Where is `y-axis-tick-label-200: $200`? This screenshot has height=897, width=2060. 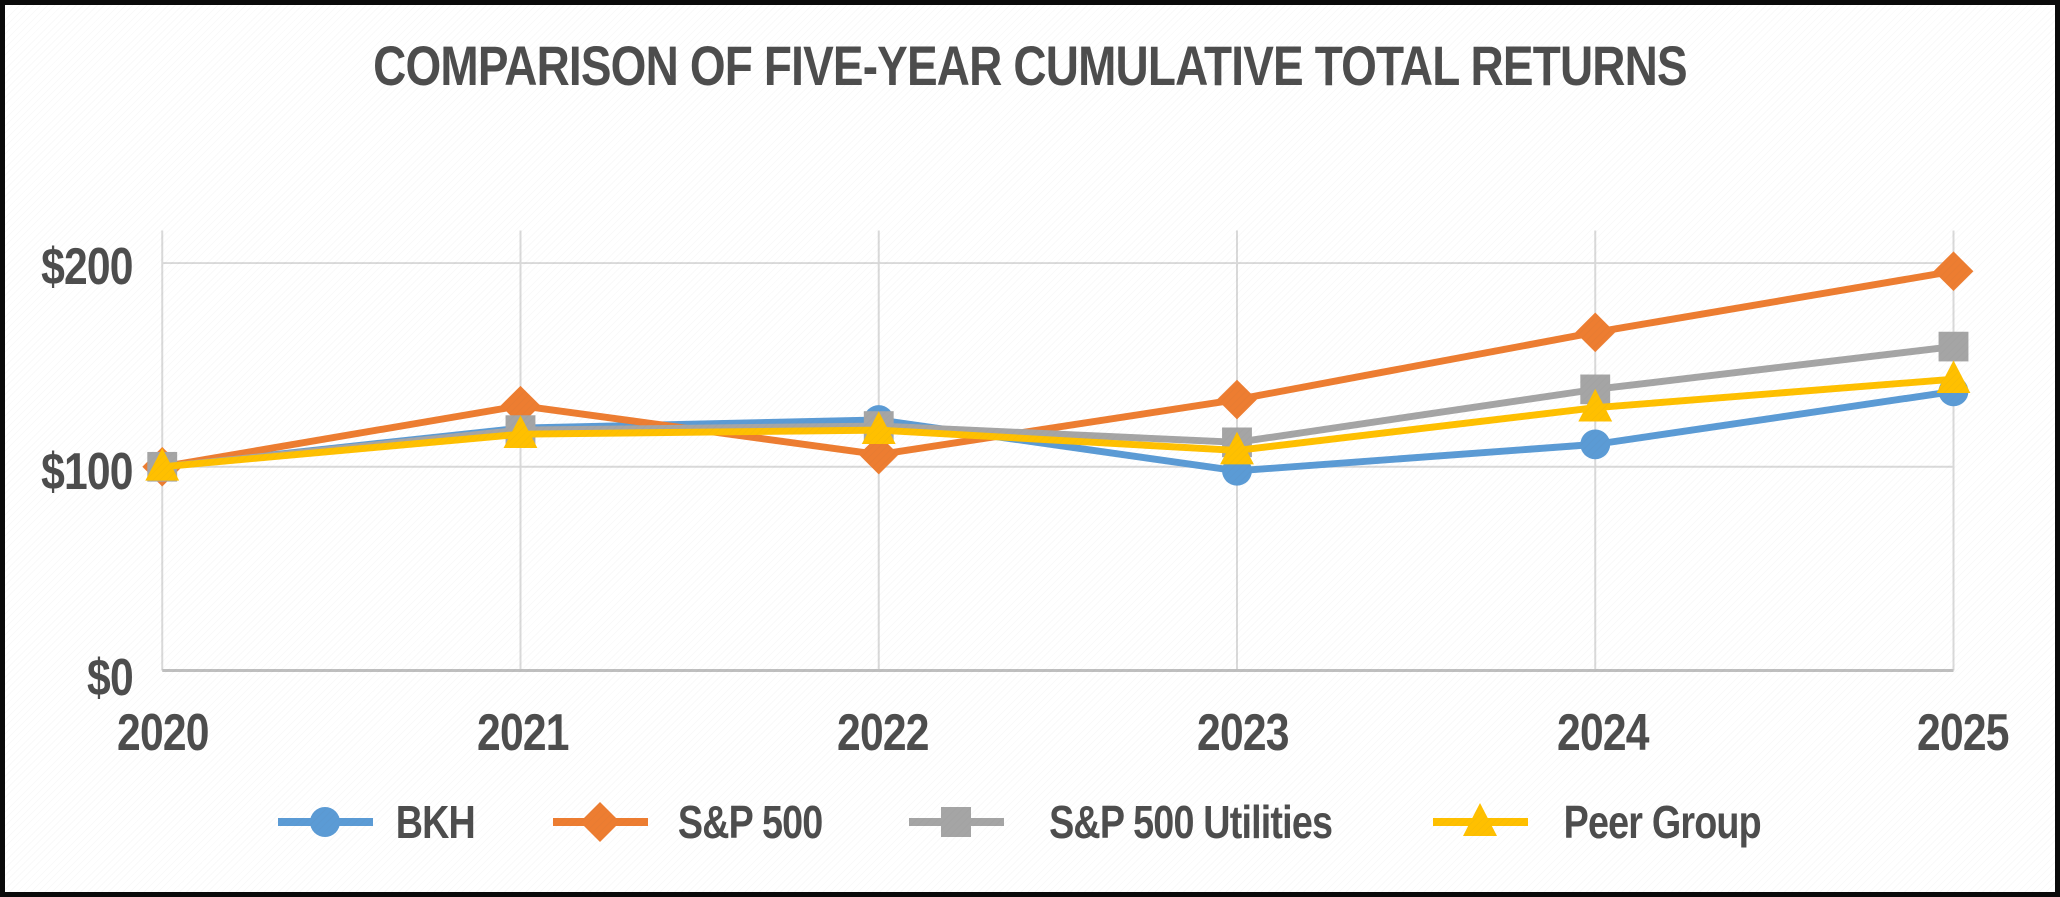
y-axis-tick-label-200: $200 is located at coordinates (69, 267).